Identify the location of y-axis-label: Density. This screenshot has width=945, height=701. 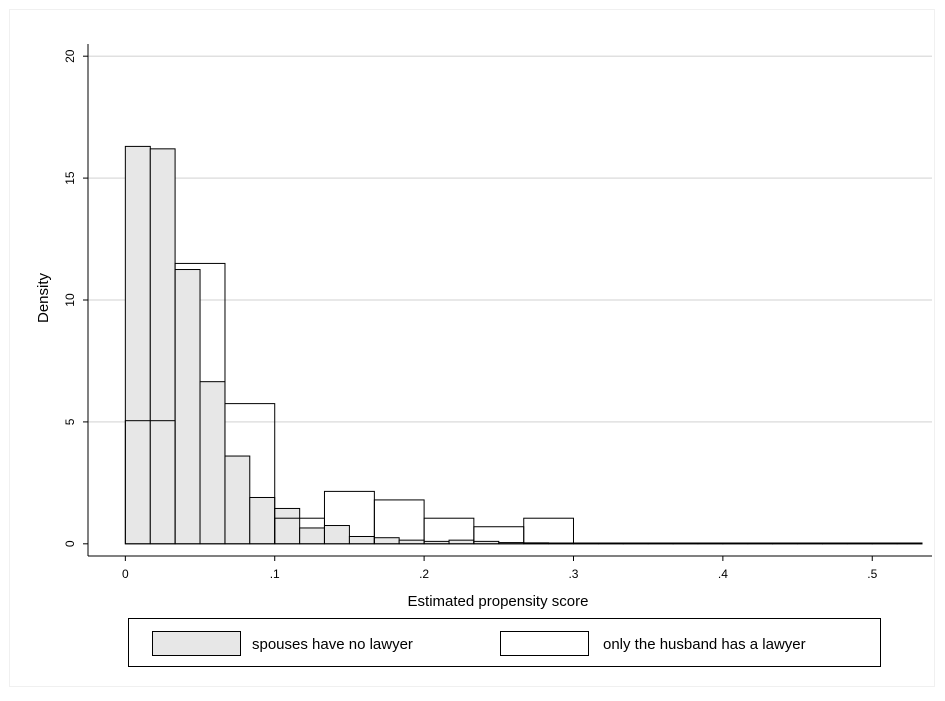
(43, 297).